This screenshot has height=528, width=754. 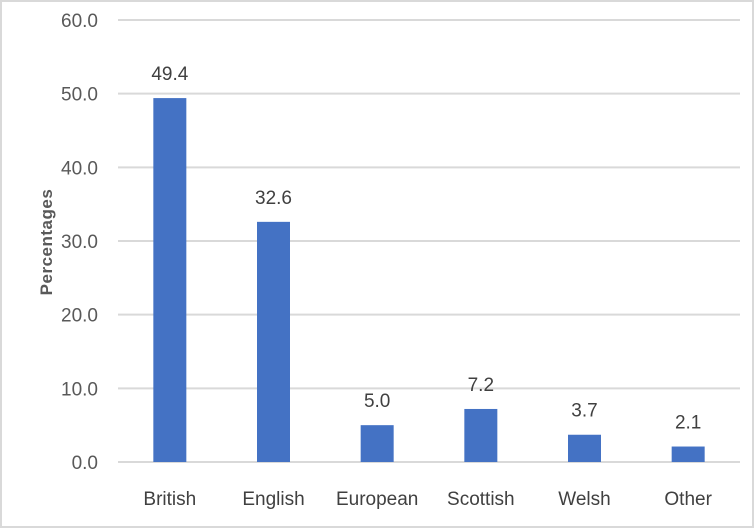 What do you see at coordinates (427, 499) in the screenshot?
I see `x-axis-categories: British English European Scottish Welsh Other` at bounding box center [427, 499].